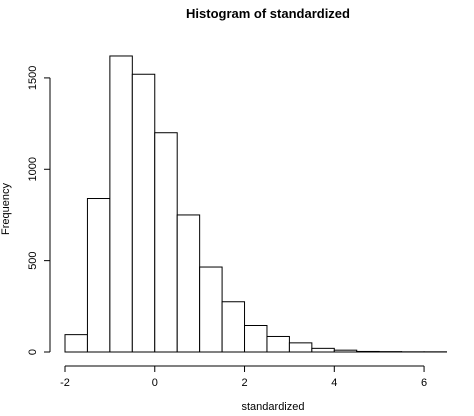  What do you see at coordinates (244, 383) in the screenshot?
I see `x-tick-label: 2` at bounding box center [244, 383].